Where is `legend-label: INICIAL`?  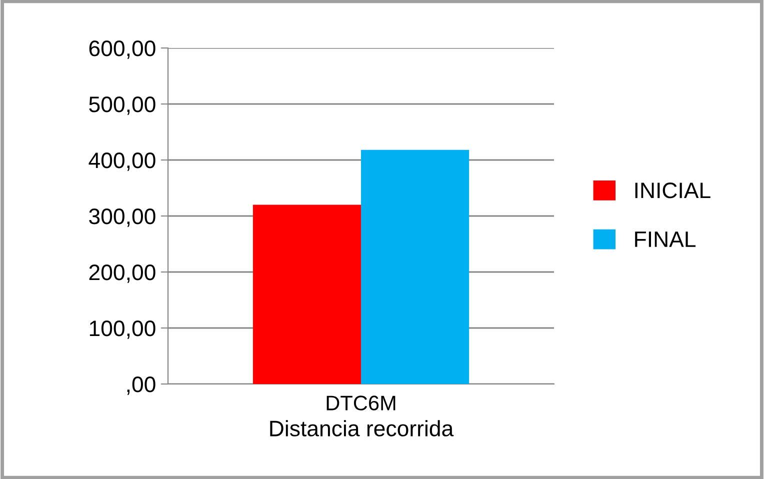
legend-label: INICIAL is located at coordinates (672, 190).